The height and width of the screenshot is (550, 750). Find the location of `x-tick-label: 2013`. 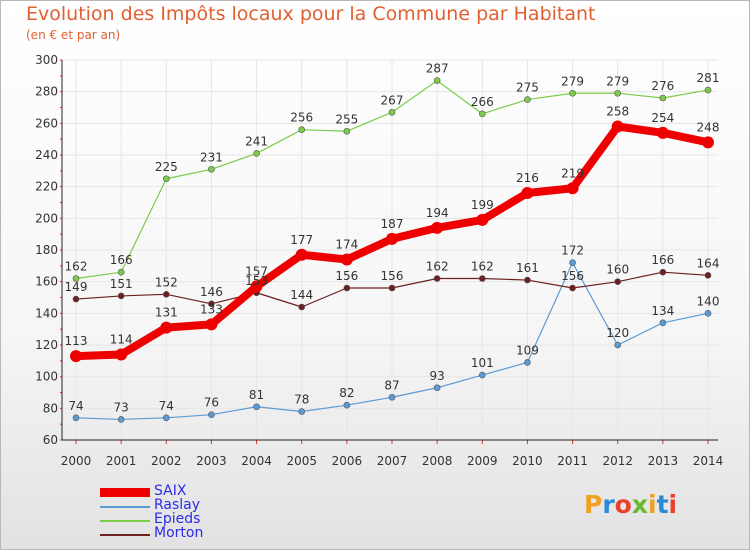

x-tick-label: 2013 is located at coordinates (663, 461).